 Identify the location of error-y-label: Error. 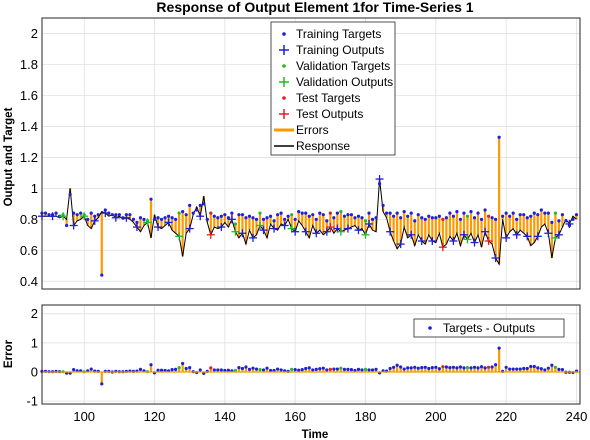
(9, 353).